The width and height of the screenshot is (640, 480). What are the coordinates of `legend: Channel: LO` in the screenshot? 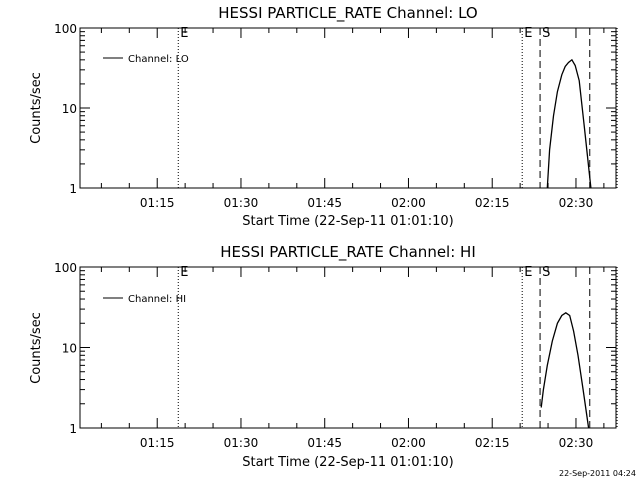 It's located at (146, 59).